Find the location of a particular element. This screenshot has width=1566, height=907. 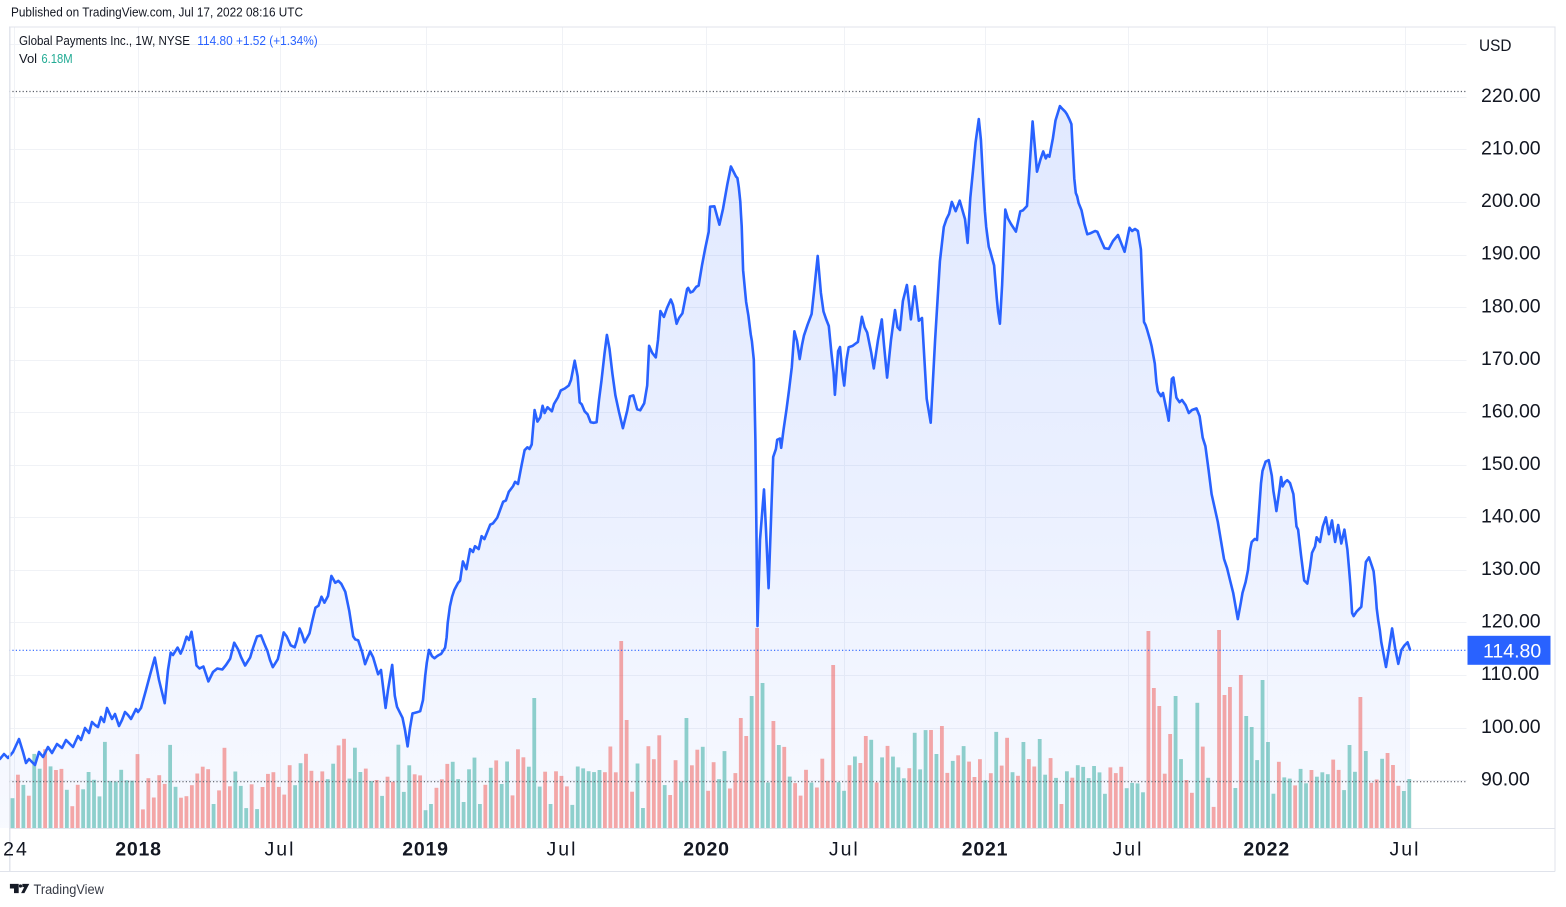

svg-text: Vol is located at coordinates (28, 58).